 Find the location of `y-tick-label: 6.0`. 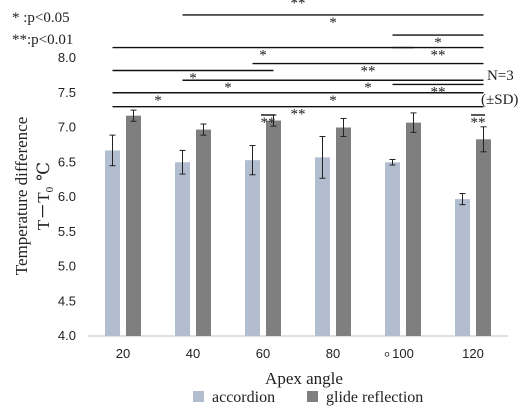

y-tick-label: 6.0 is located at coordinates (67, 196).